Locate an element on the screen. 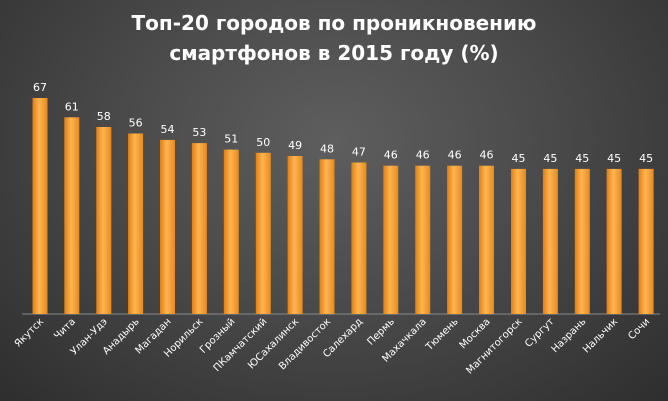  x-tick-label-18: Нальчик is located at coordinates (600, 335).